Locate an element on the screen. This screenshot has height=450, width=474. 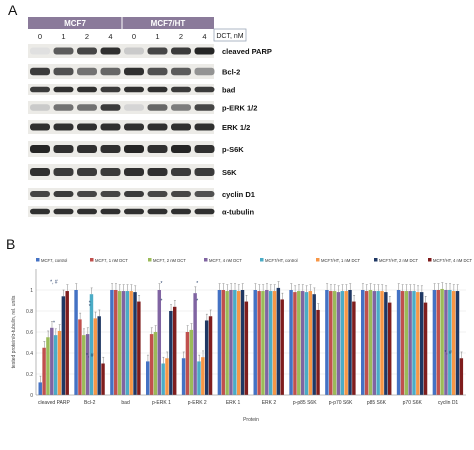
x-tick-label: ERK 1 is located at coordinates (233, 403).